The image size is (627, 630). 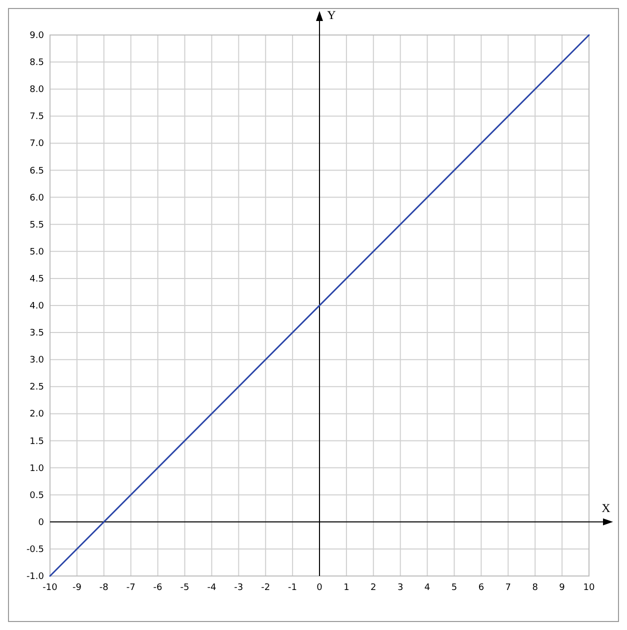 What do you see at coordinates (562, 588) in the screenshot?
I see `x-tick-label: 9` at bounding box center [562, 588].